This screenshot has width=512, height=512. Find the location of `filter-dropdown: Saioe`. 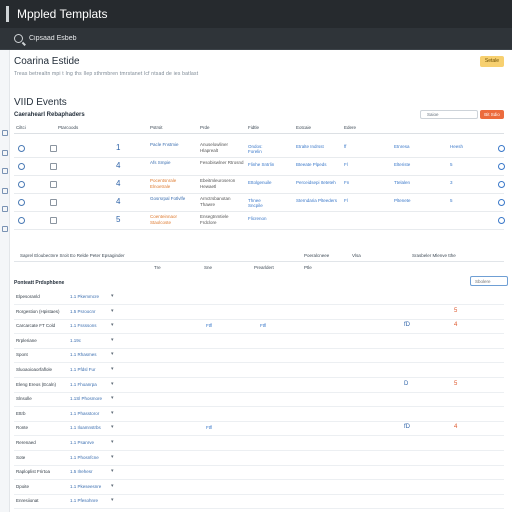

filter-dropdown: Saioe is located at coordinates (449, 114).